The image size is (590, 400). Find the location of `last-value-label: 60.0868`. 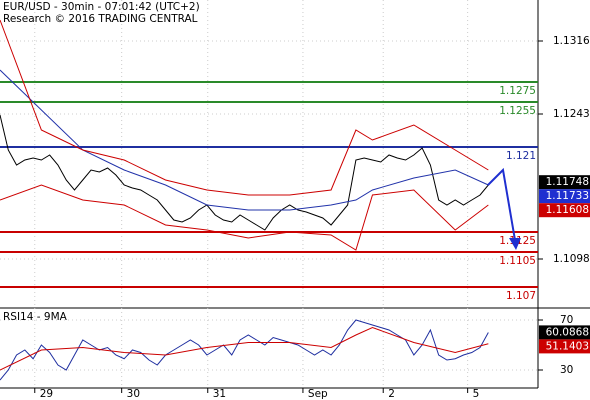

last-value-label: 60.0868 is located at coordinates (567, 332).